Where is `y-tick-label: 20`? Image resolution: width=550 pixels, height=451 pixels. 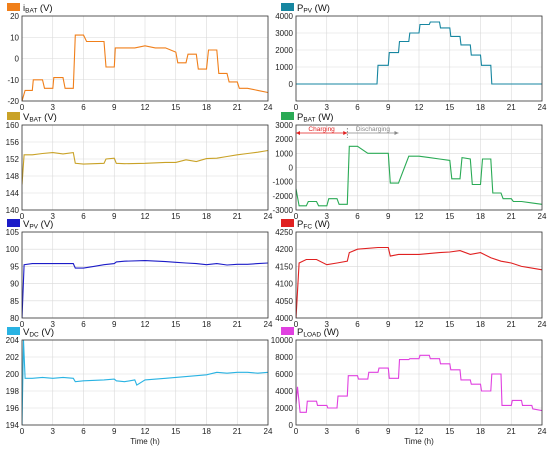
y-tick-label: 20 is located at coordinates (14, 16).